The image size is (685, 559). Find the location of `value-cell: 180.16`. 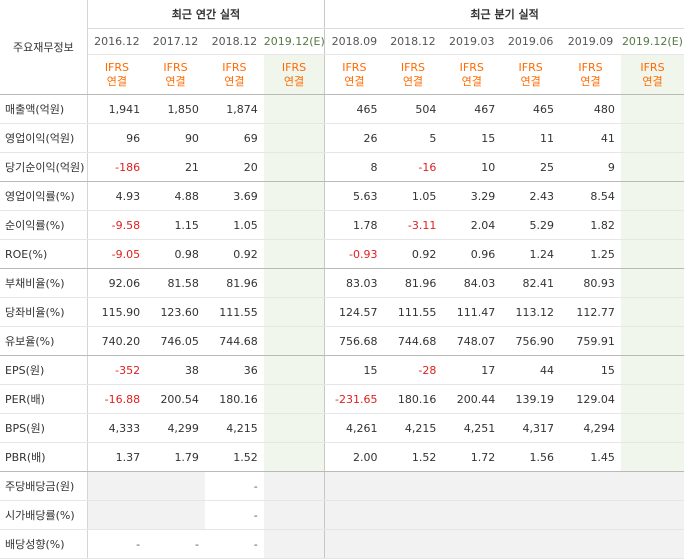

value-cell: 180.16 is located at coordinates (234, 399).